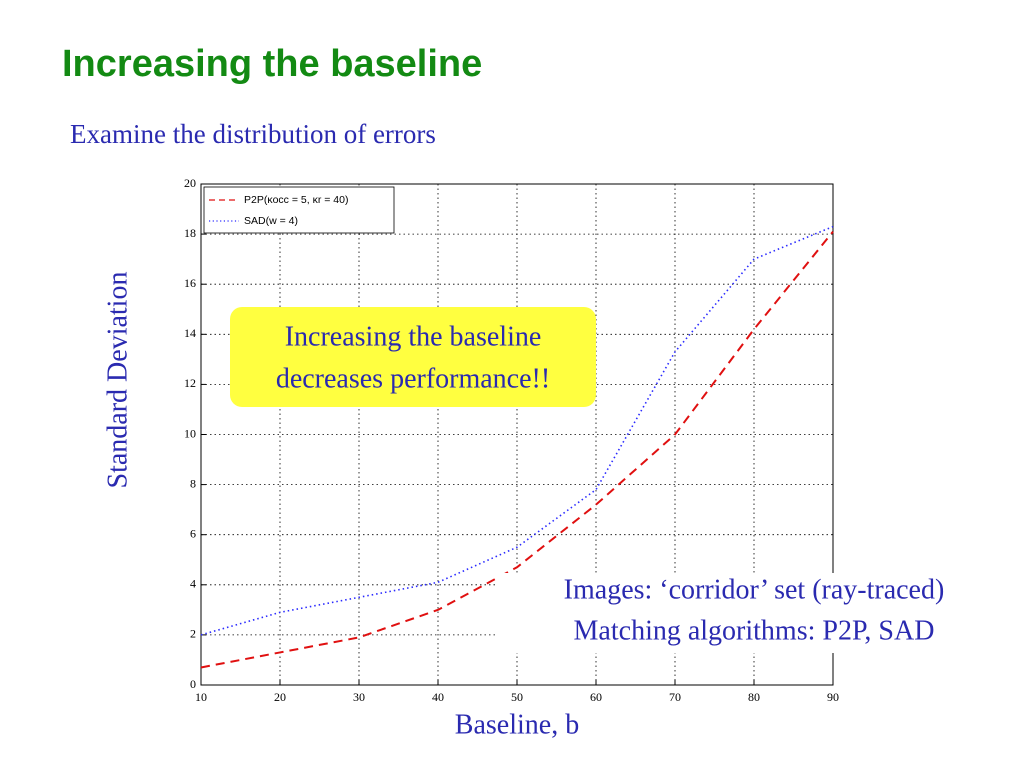  I want to click on y-tick-label: 6, so click(193, 533).